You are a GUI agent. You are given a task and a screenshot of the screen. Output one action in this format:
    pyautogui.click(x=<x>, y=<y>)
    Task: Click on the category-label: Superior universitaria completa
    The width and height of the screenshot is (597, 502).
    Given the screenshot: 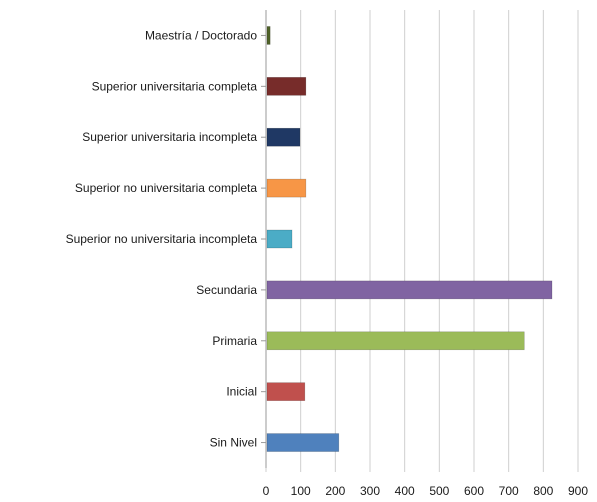 What is the action you would take?
    pyautogui.click(x=175, y=86)
    